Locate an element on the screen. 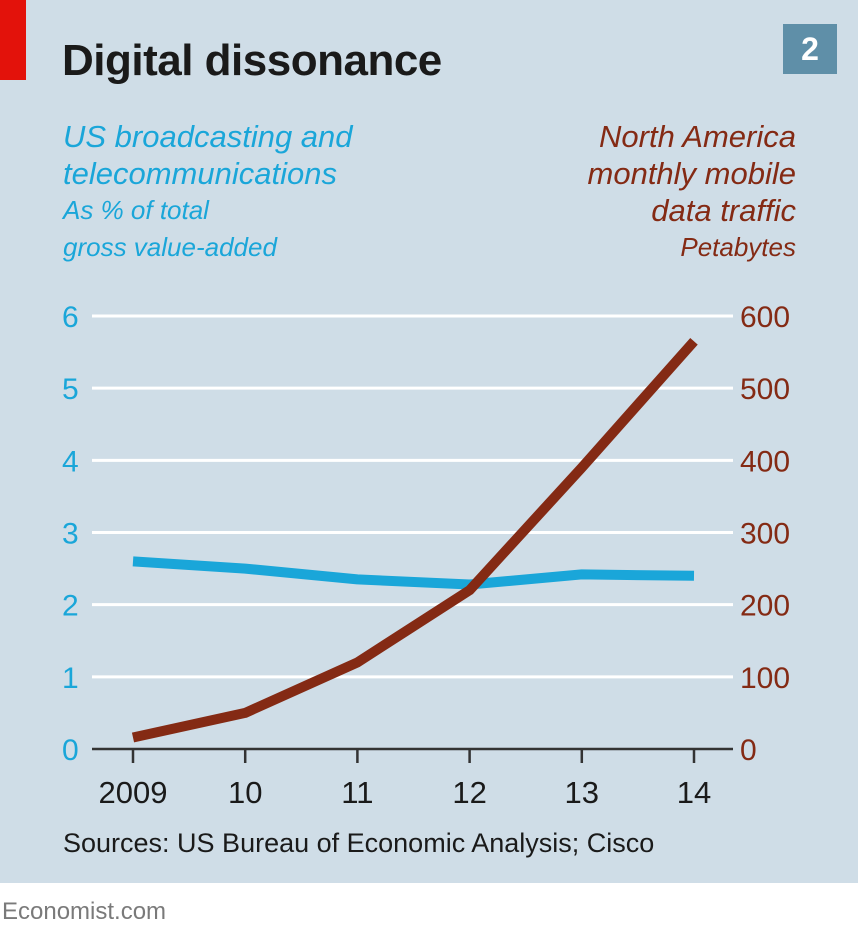  right-axis-tick-label: 200 is located at coordinates (765, 606).